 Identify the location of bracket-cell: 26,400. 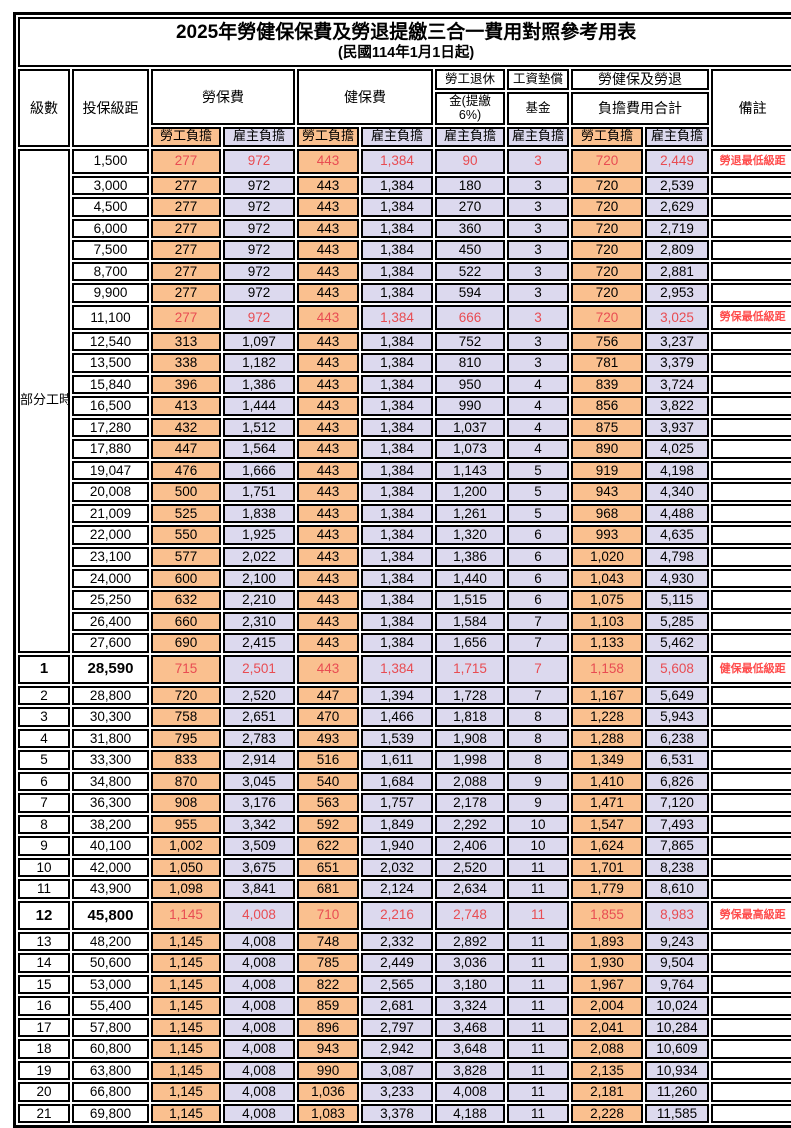
(110, 621).